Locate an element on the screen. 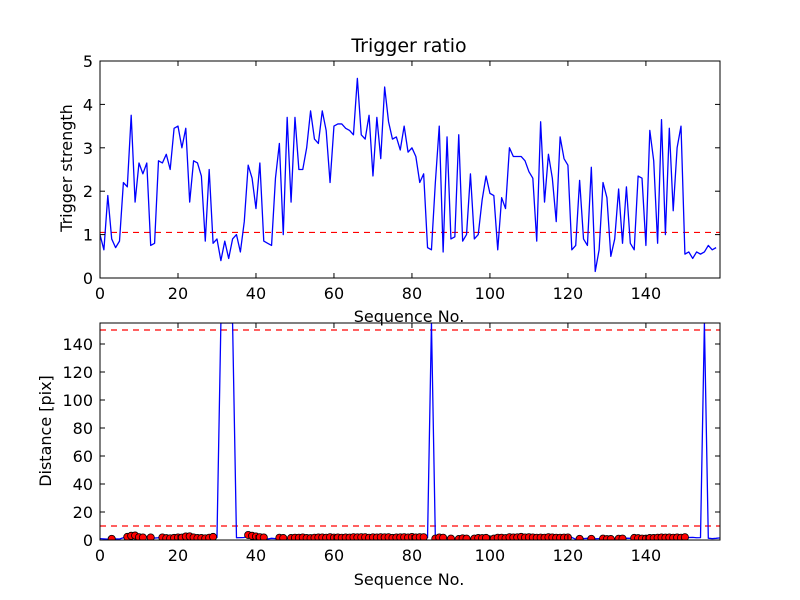 This screenshot has width=800, height=600. x-axis-label: Sequence No. is located at coordinates (409, 316).